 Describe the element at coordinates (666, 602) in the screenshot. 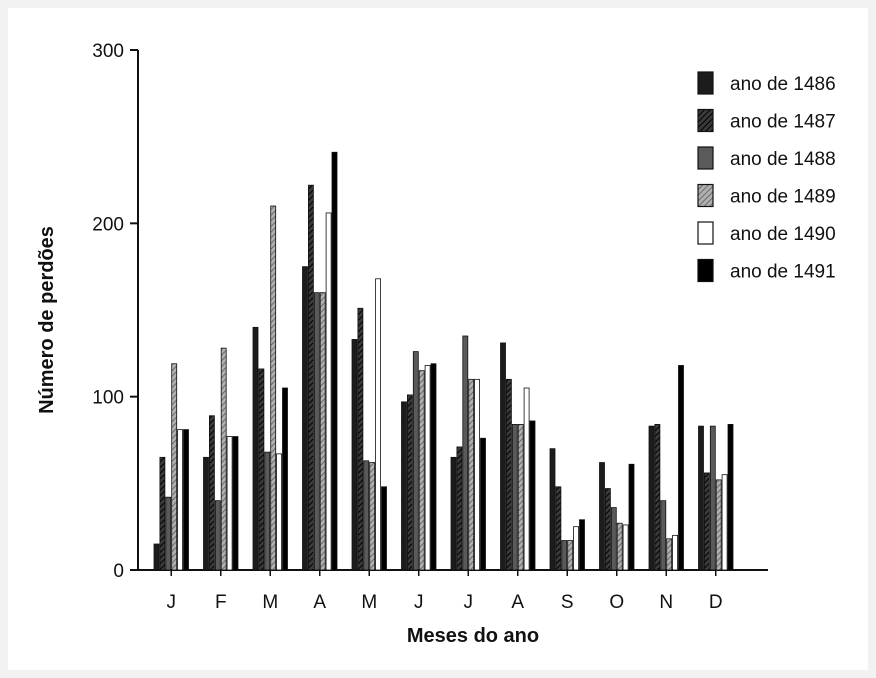

I see `x-tick-label: N` at that location.